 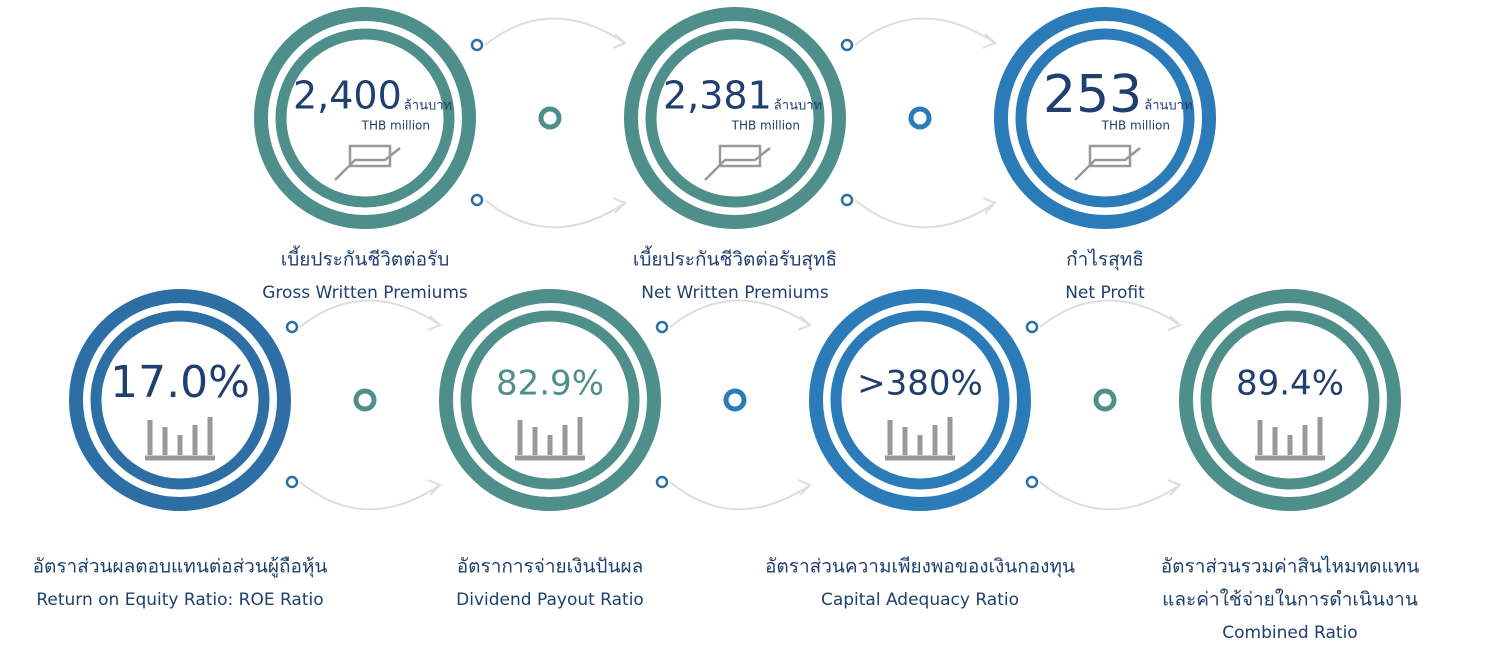 I want to click on label: อัตราการจ่ายเงินปันผล, so click(x=550, y=567).